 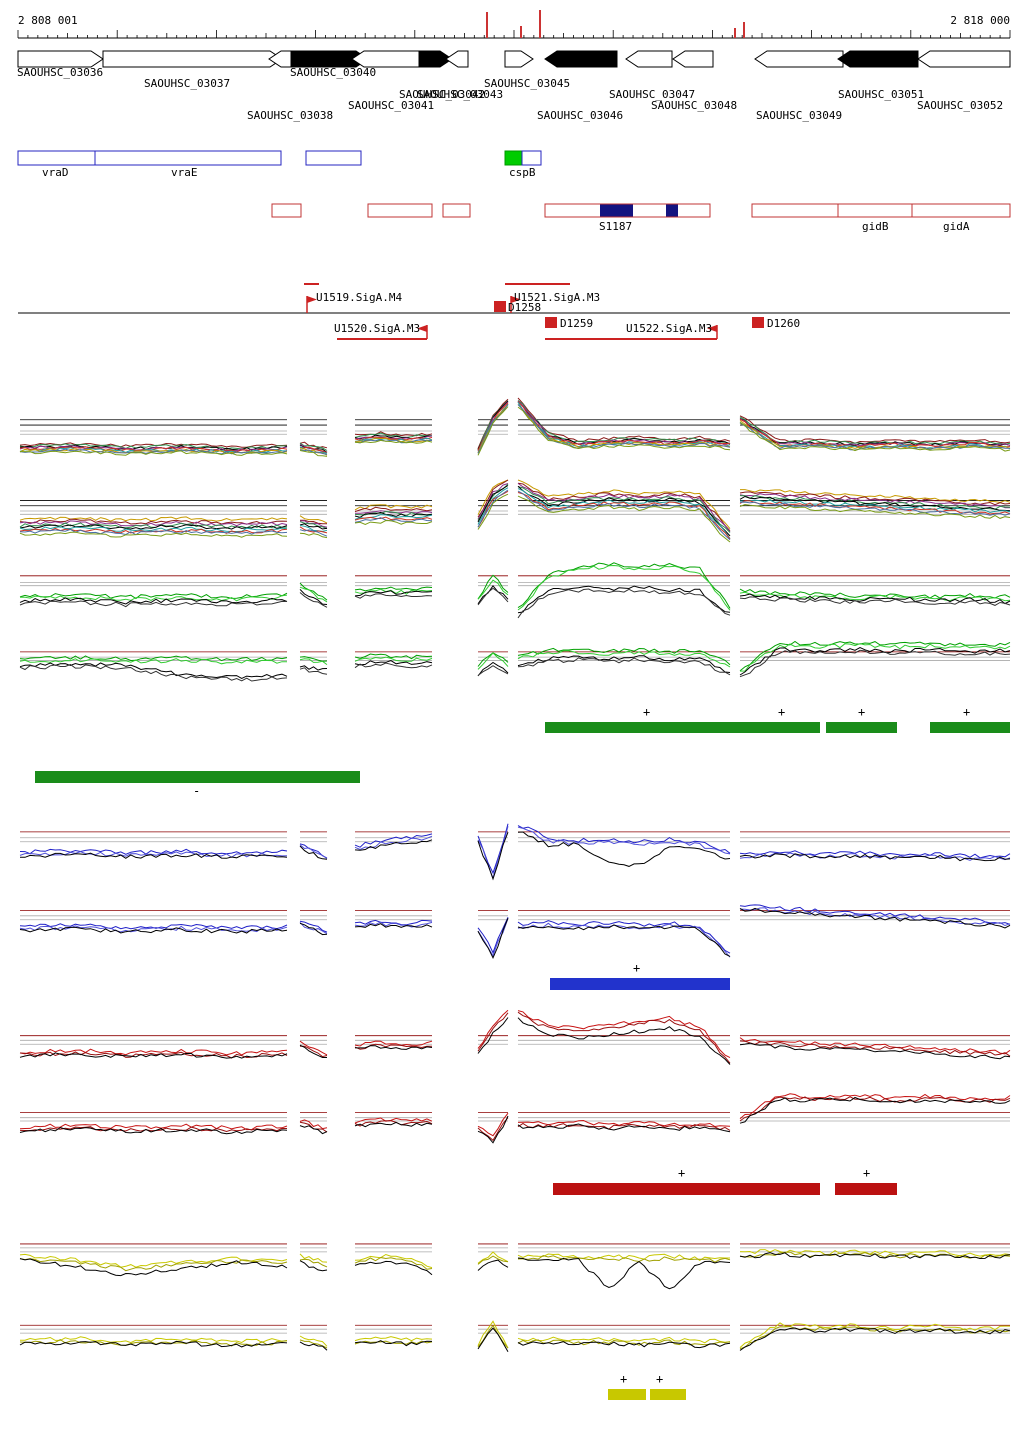 What do you see at coordinates (799, 115) in the screenshot?
I see `gene-label: SAOUHSC_03049` at bounding box center [799, 115].